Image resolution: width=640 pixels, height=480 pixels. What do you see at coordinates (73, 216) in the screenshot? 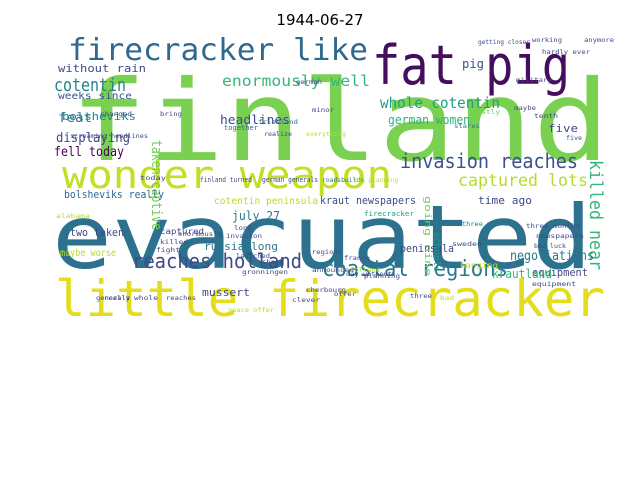
I see `word-cloud-word: alabama` at bounding box center [73, 216].